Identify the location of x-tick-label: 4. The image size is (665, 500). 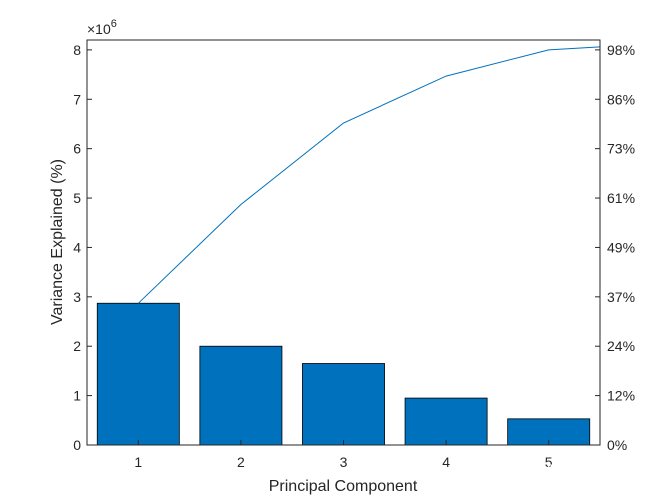
(446, 462).